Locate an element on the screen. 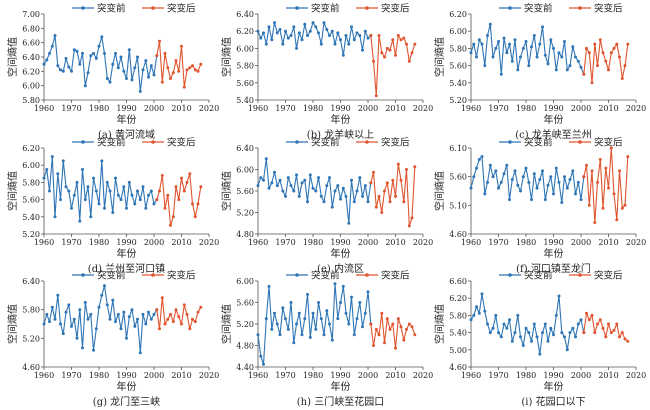 Image resolution: width=650 pixels, height=410 pixels. x-tick-label: 2000 is located at coordinates (368, 108).